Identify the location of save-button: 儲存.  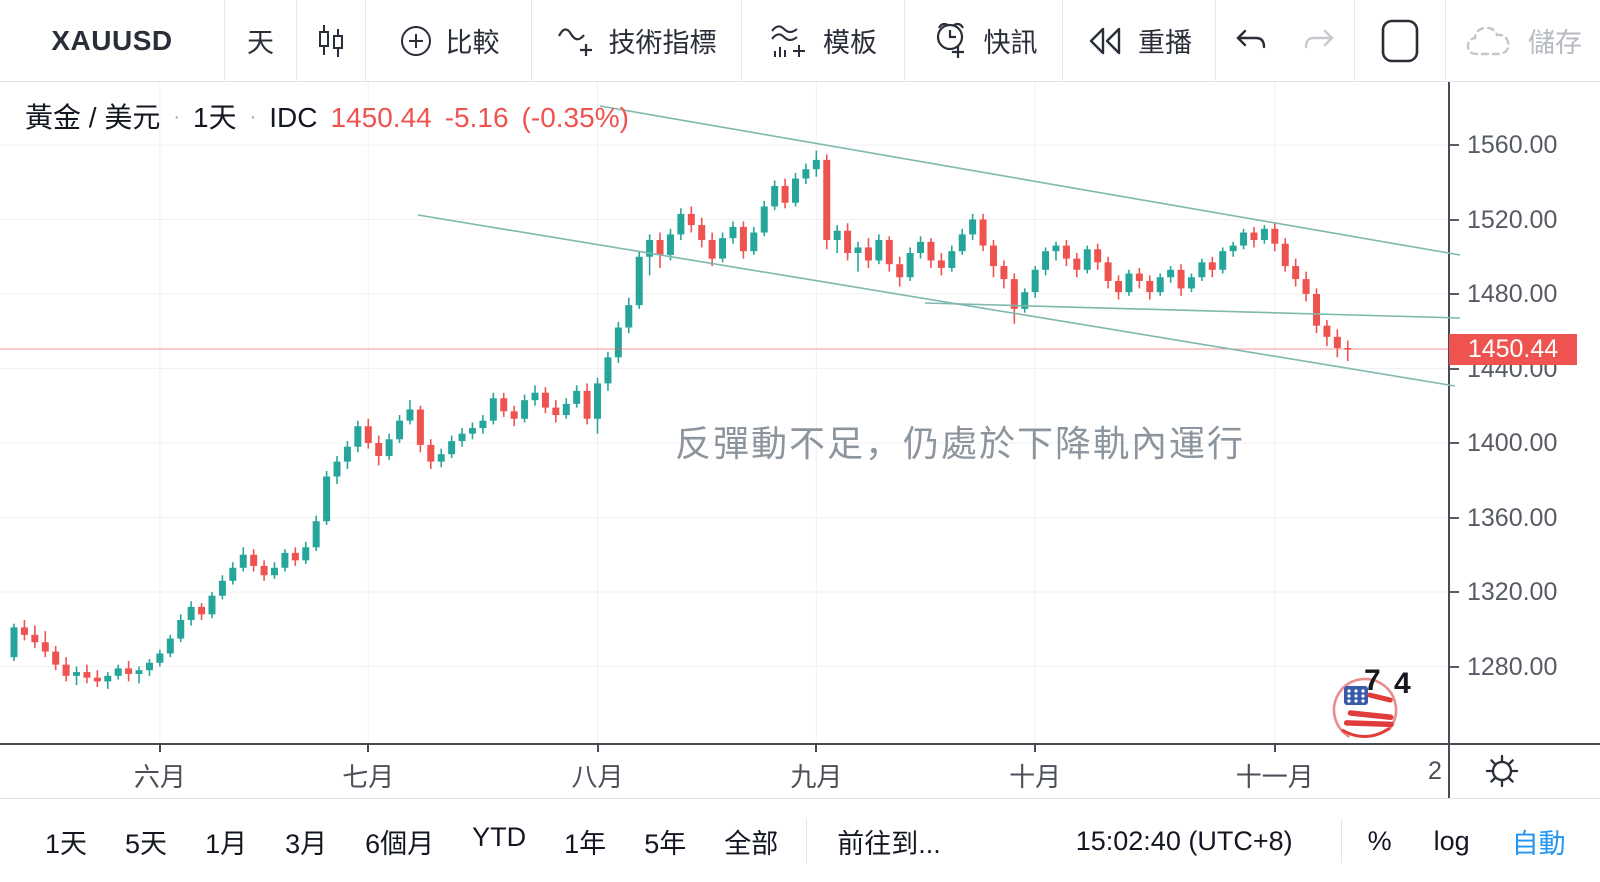
(1523, 40).